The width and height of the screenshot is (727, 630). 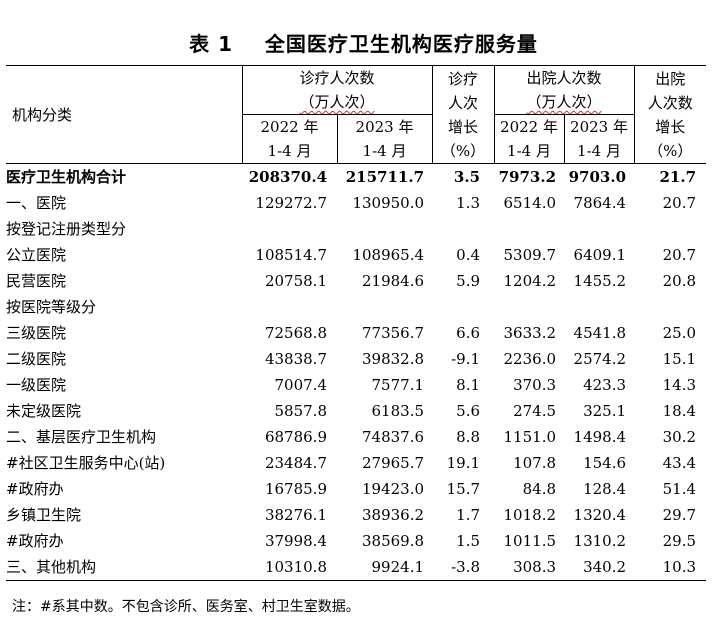 What do you see at coordinates (605, 385) in the screenshot?
I see `discharge-2023: 423.3` at bounding box center [605, 385].